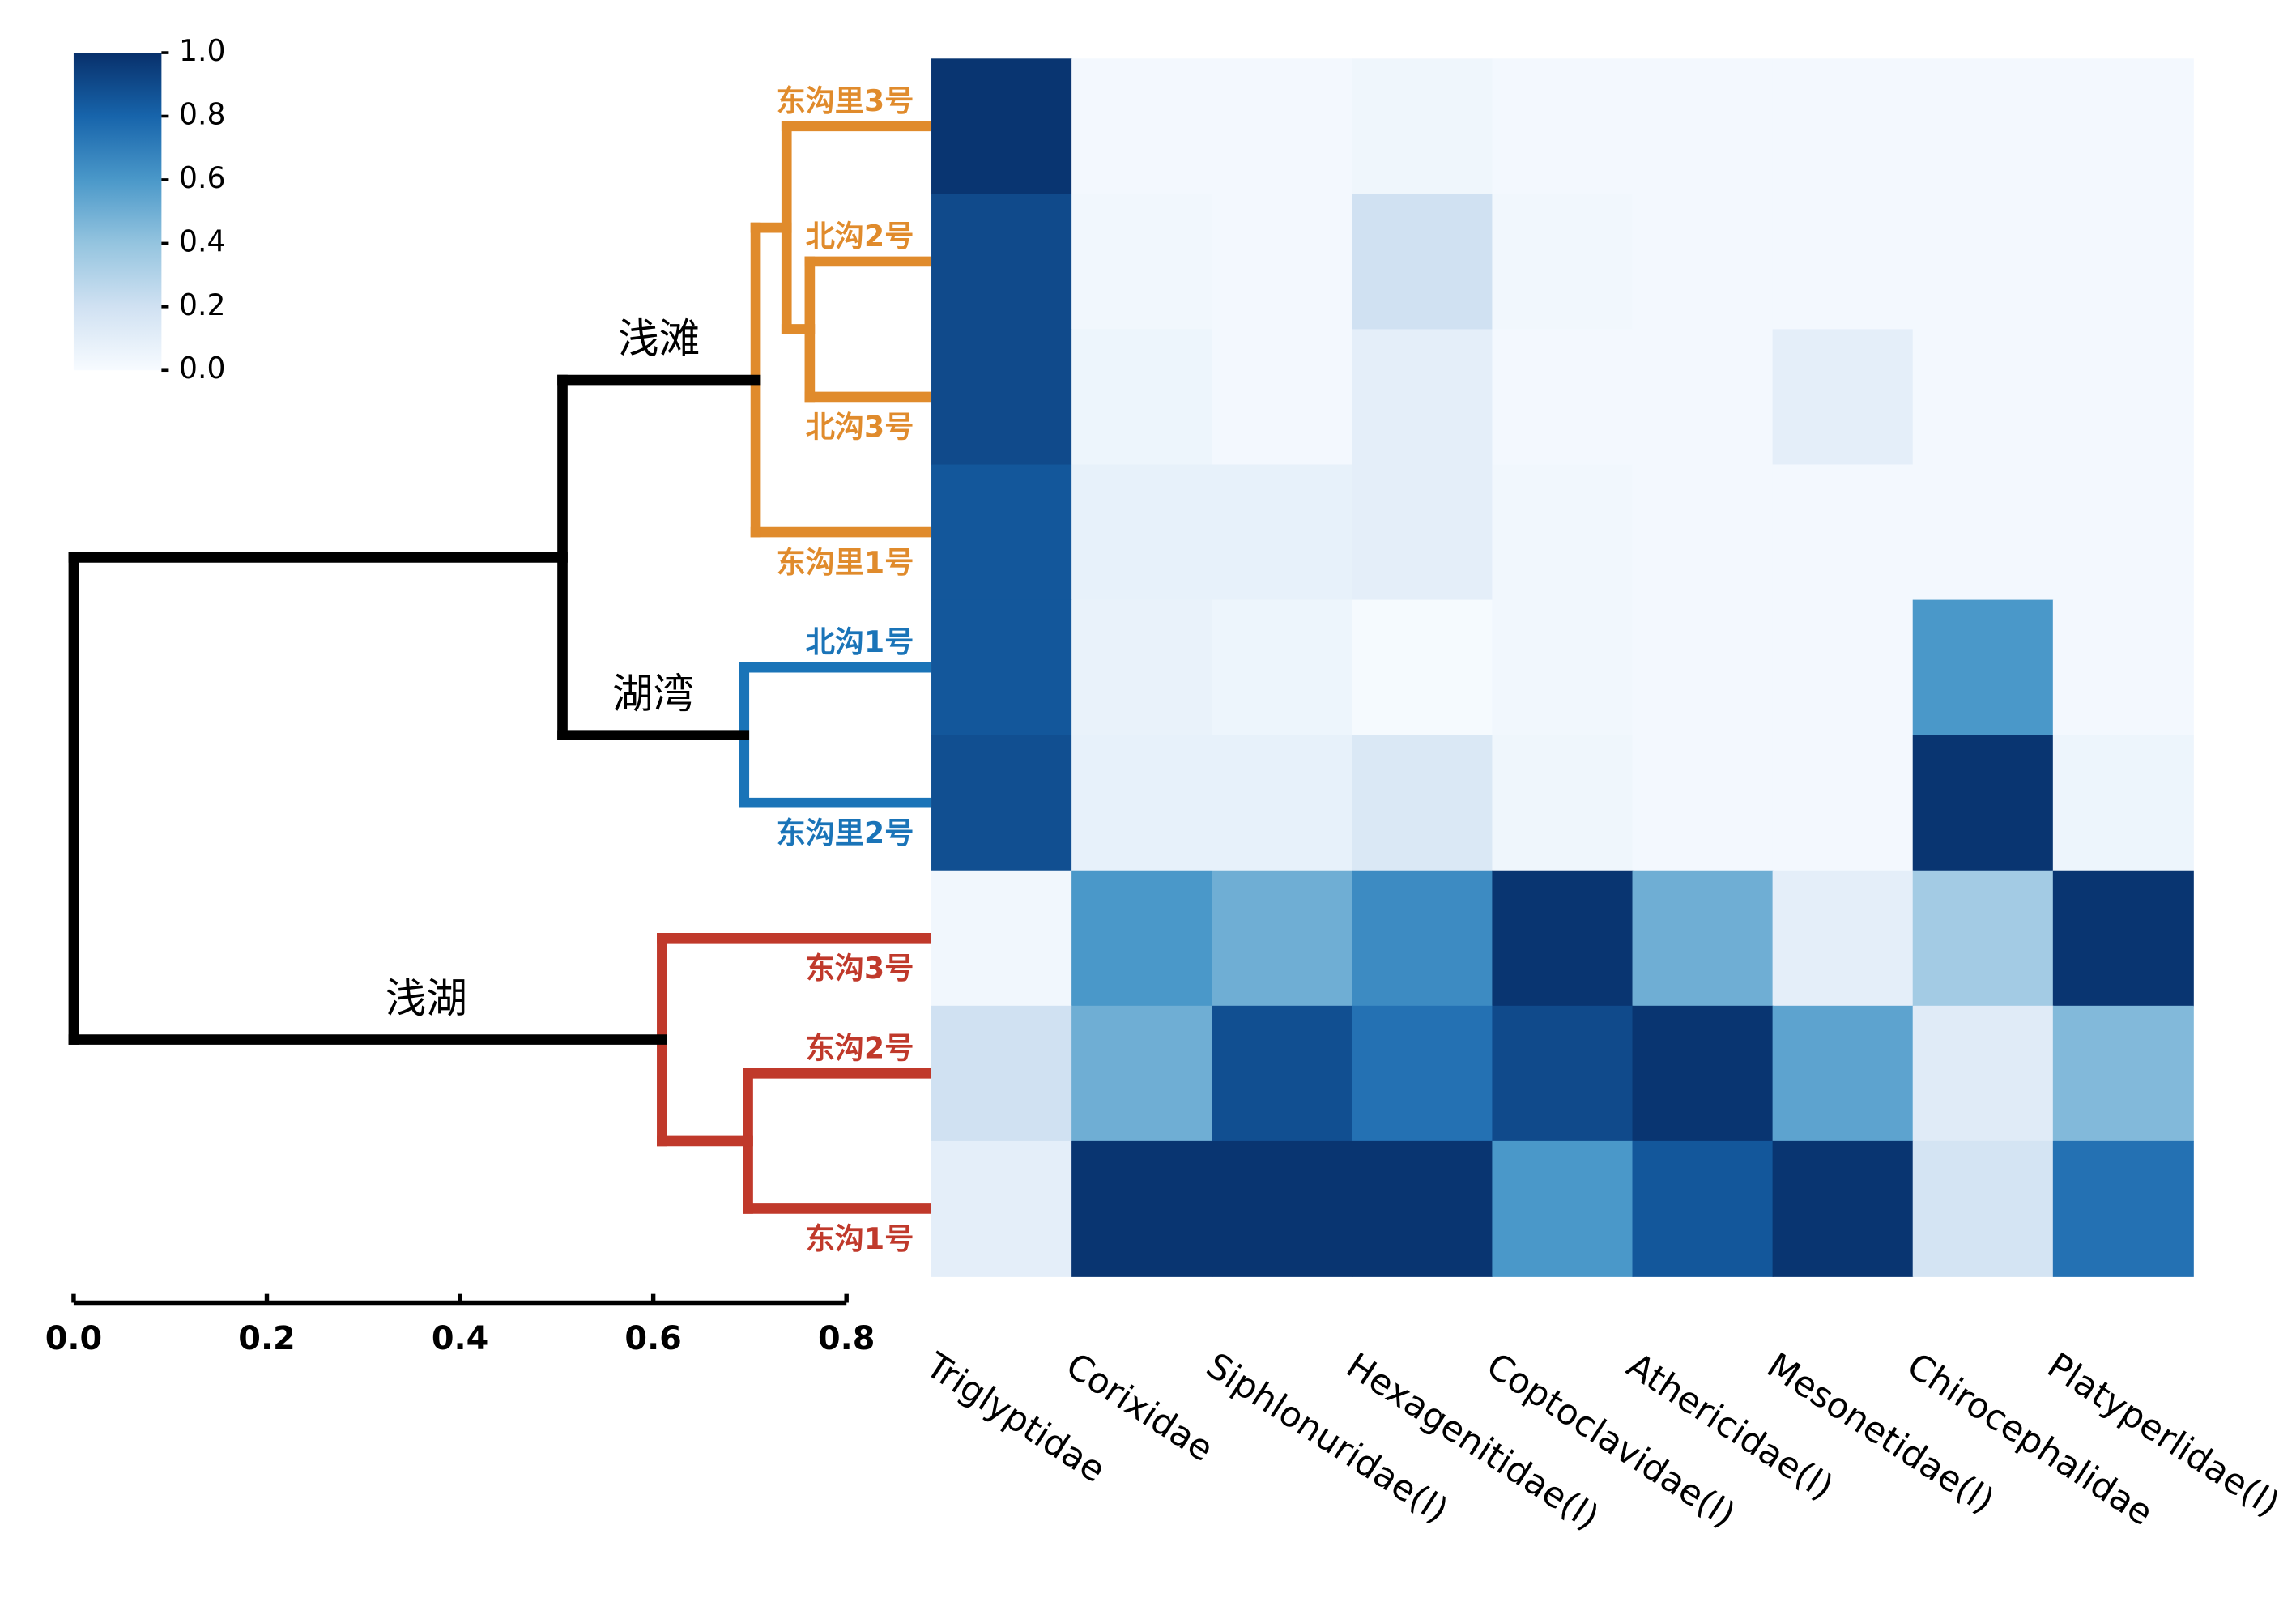 This screenshot has width=2296, height=1606. I want to click on colorbar-tick-label: 0.2, so click(202, 305).